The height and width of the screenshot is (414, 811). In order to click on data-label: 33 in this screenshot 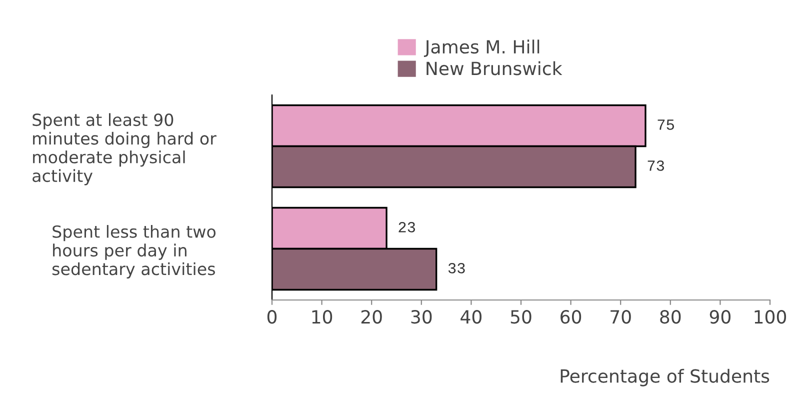, I will do `click(456, 268)`.